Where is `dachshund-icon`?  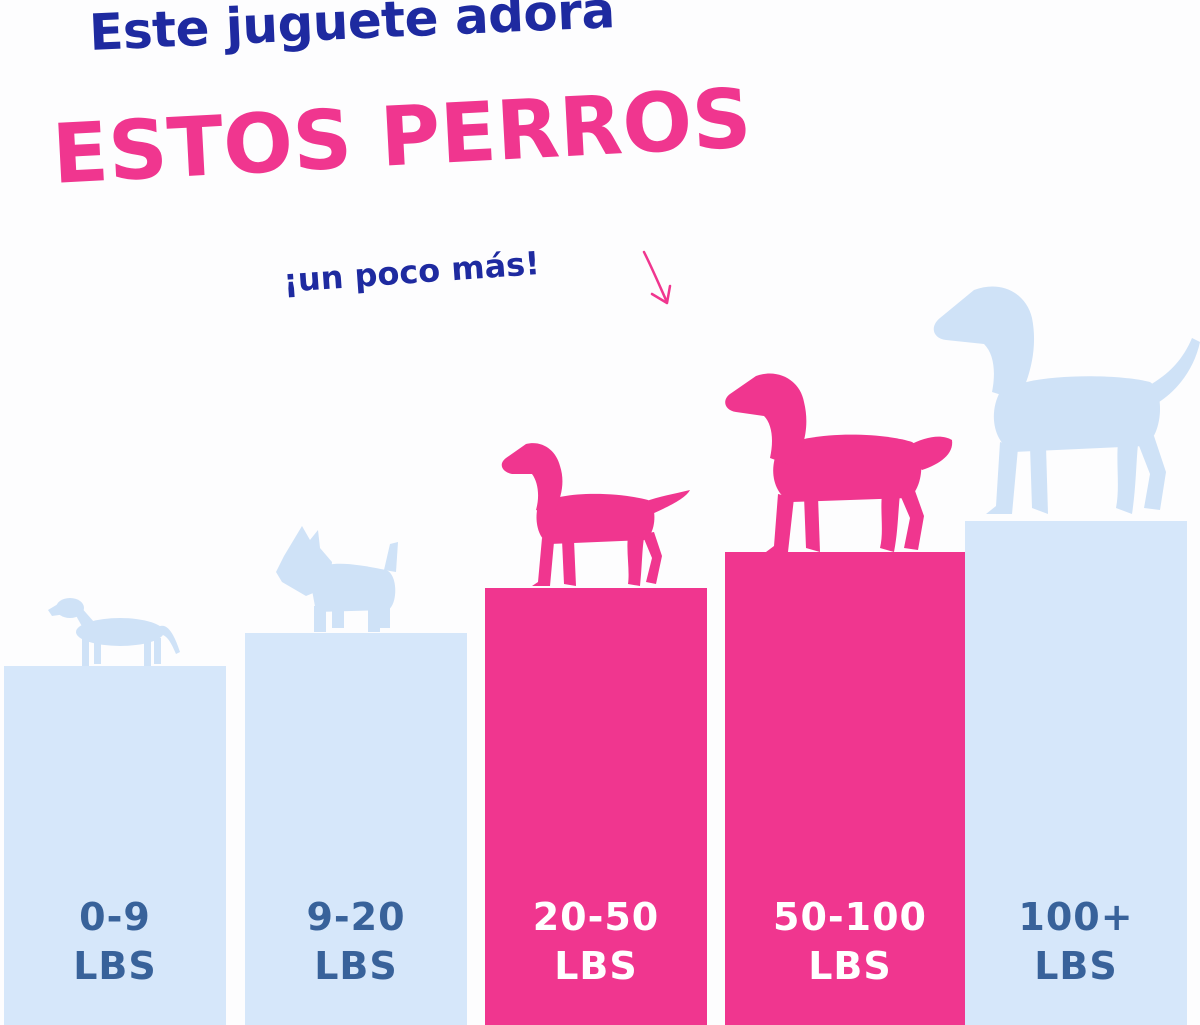 dachshund-icon is located at coordinates (114, 632).